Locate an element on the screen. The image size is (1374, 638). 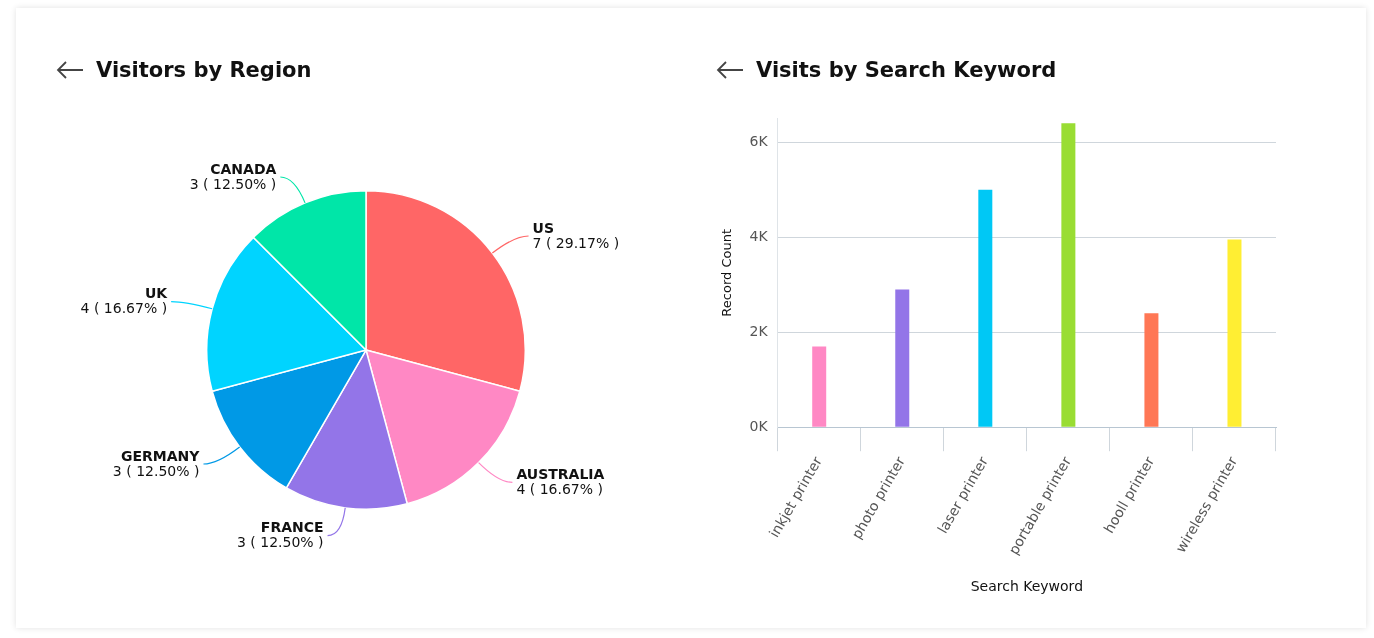
slice-label: UK is located at coordinates (156, 293).